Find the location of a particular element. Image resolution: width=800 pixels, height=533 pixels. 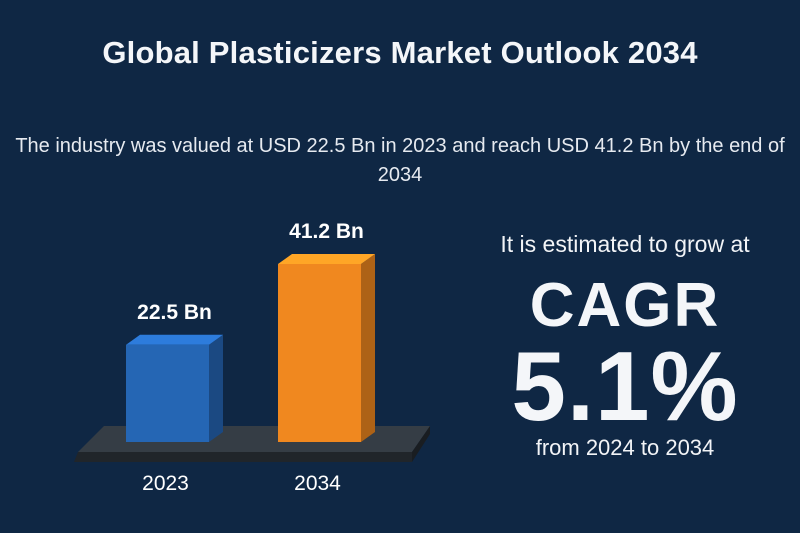

page-title: Global Plasticizers Market Outlook 2034 is located at coordinates (400, 52).